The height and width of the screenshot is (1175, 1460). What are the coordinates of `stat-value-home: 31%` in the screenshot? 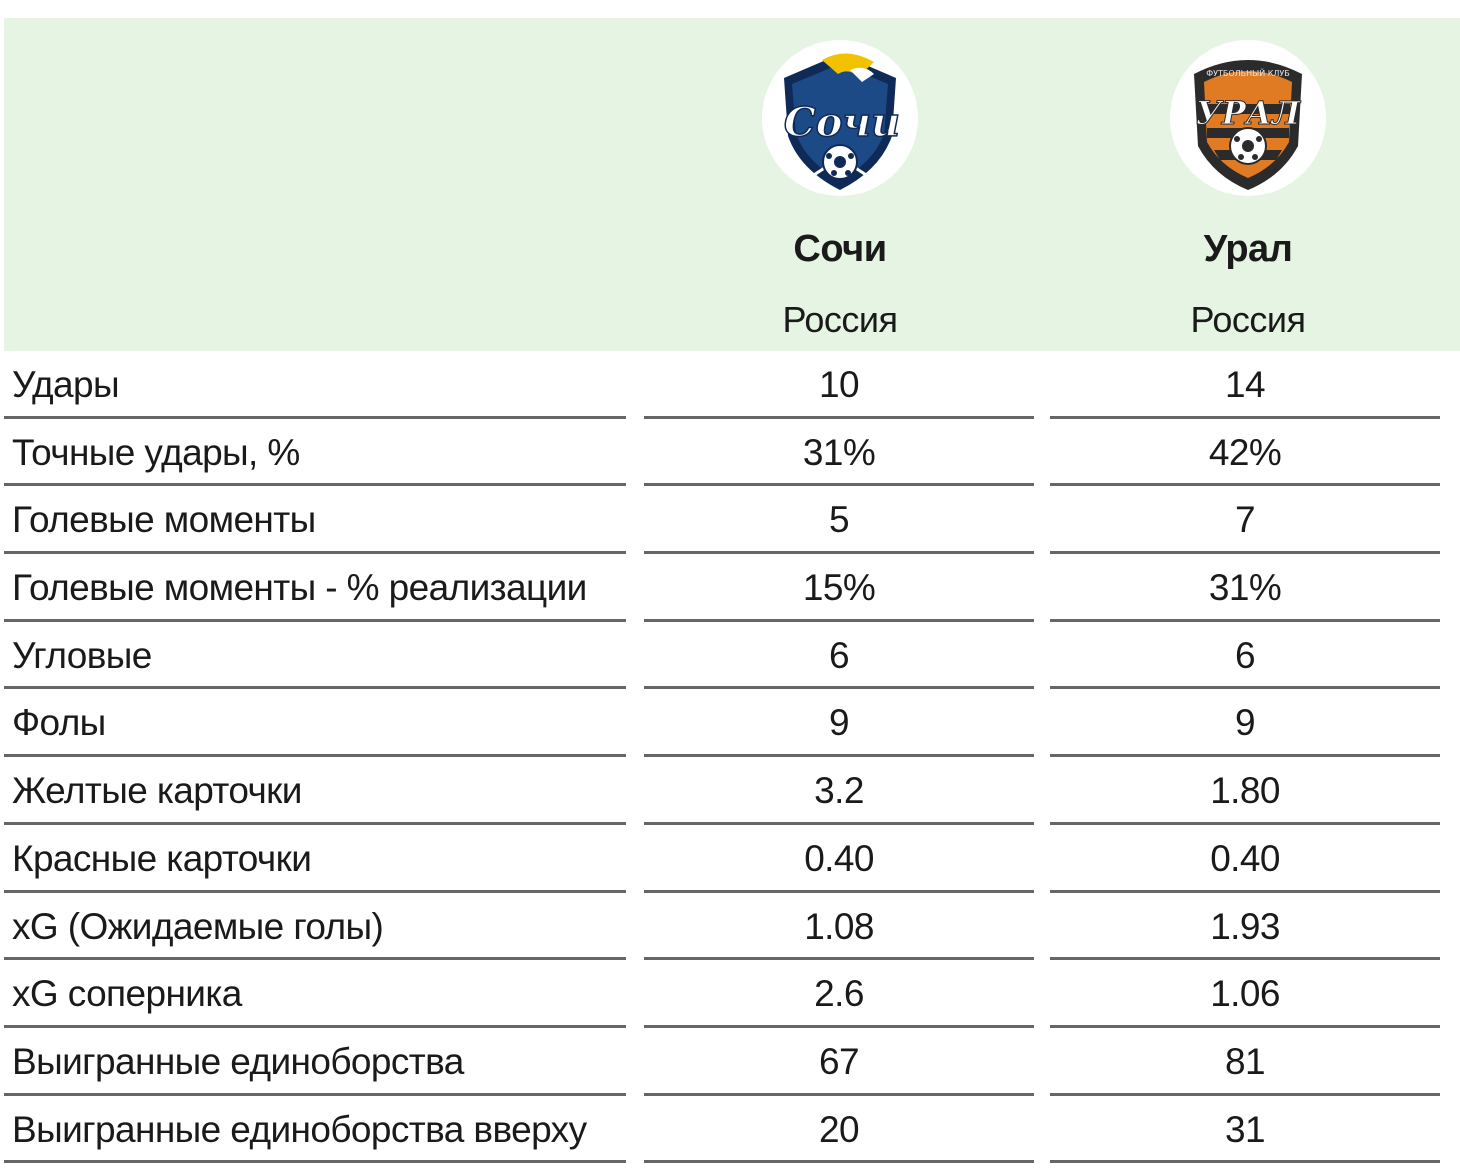 It's located at (839, 452).